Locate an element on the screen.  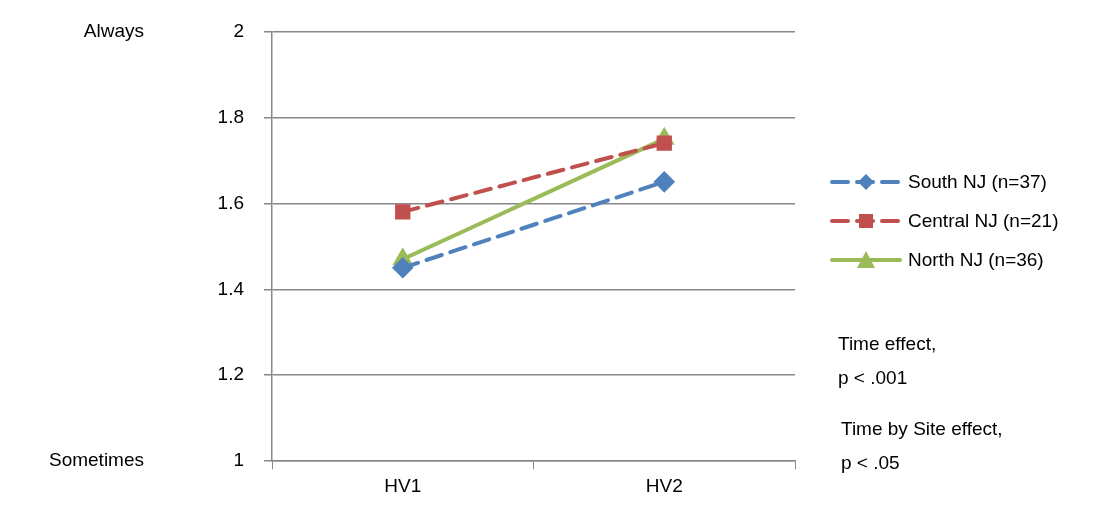
y-tick-label: 1 is located at coordinates (238, 460).